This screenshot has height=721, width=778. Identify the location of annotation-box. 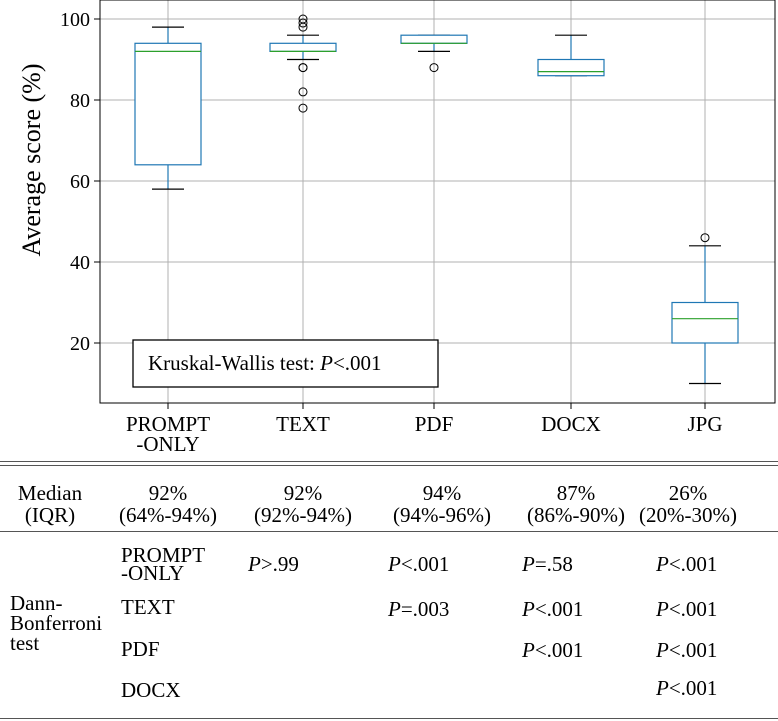
(285, 363).